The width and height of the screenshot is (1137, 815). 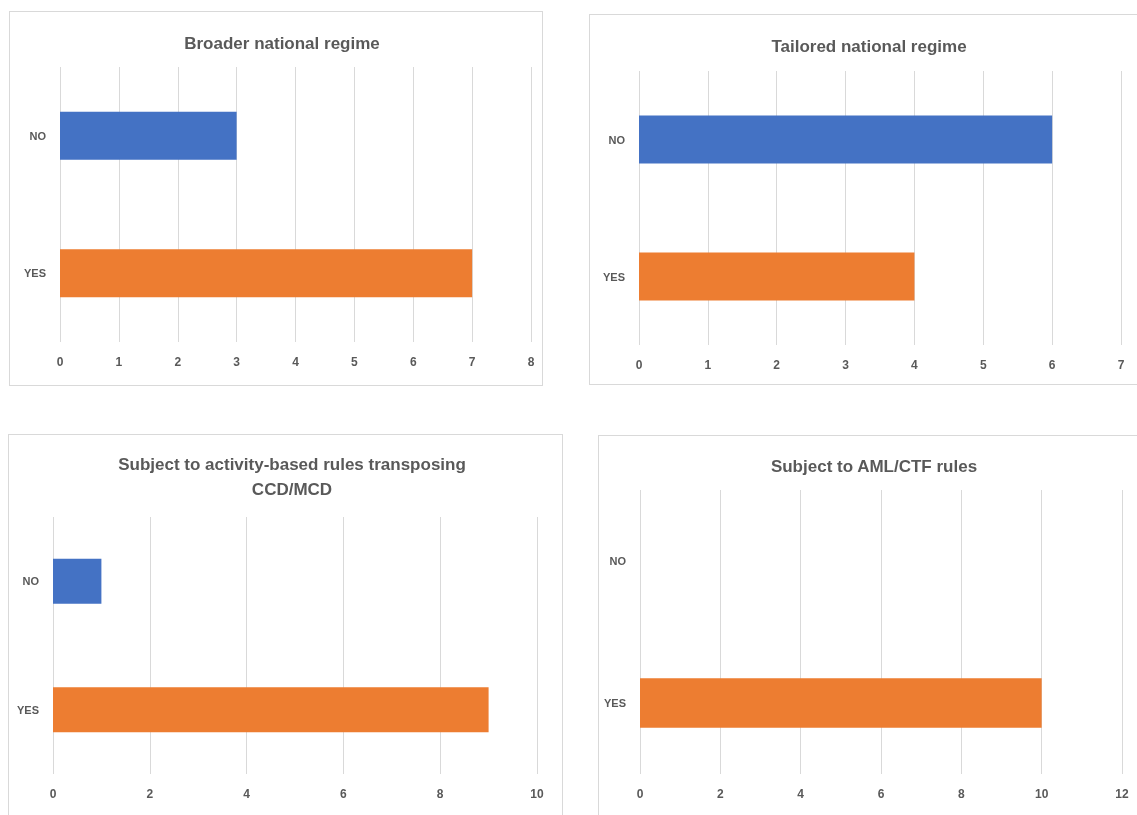 What do you see at coordinates (292, 477) in the screenshot?
I see `chart-title: Subject to activity-based rules transposing CCD/MCD` at bounding box center [292, 477].